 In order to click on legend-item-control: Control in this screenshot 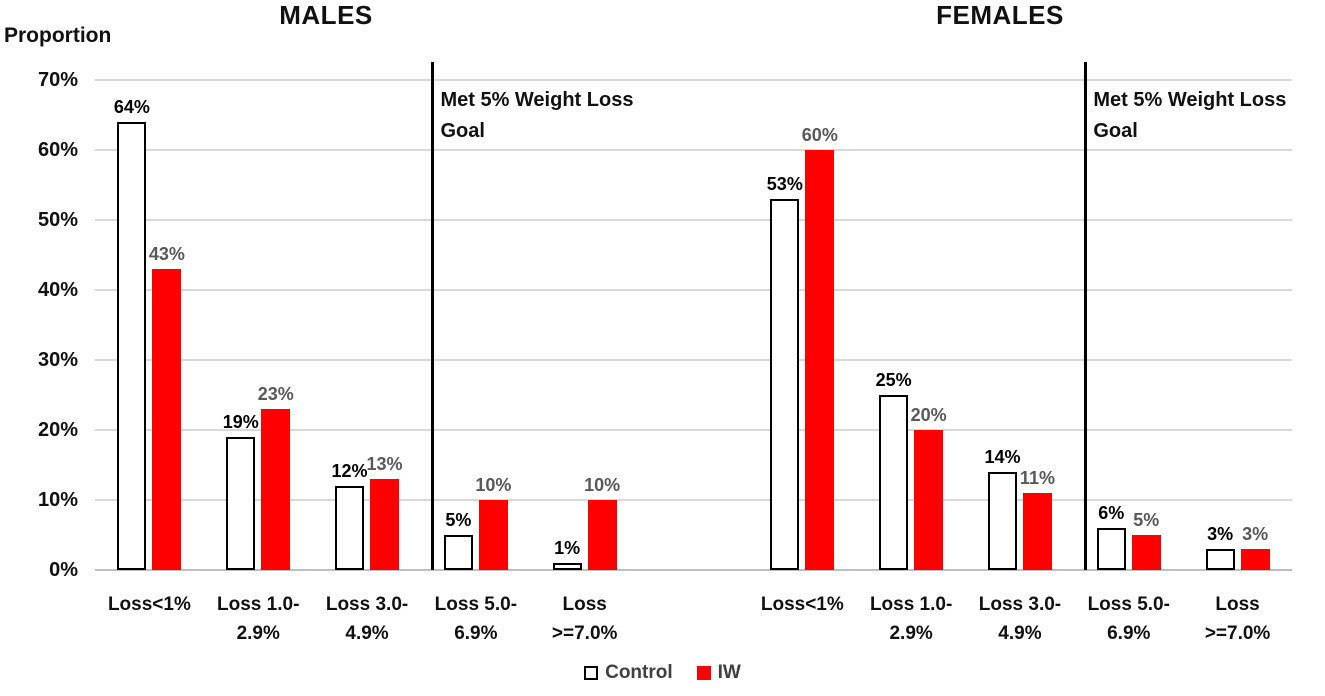, I will do `click(628, 673)`.